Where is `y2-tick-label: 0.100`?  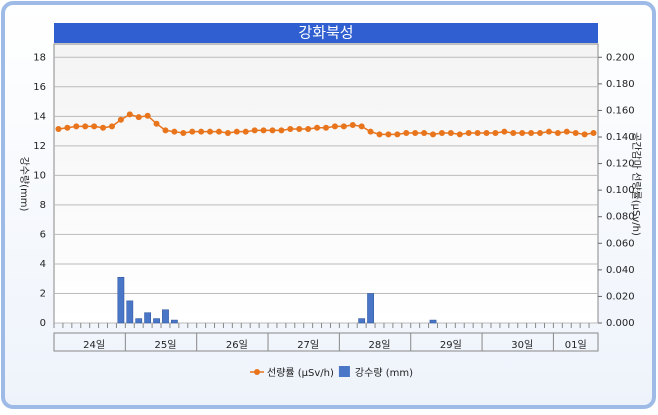
y2-tick-label: 0.100 is located at coordinates (620, 190).